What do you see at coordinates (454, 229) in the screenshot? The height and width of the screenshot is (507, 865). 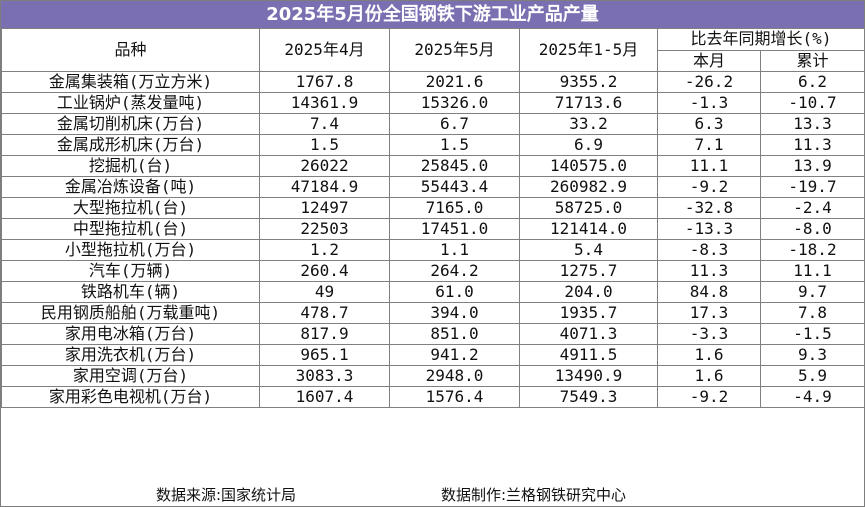 I see `cell-may-value: 17451.0` at bounding box center [454, 229].